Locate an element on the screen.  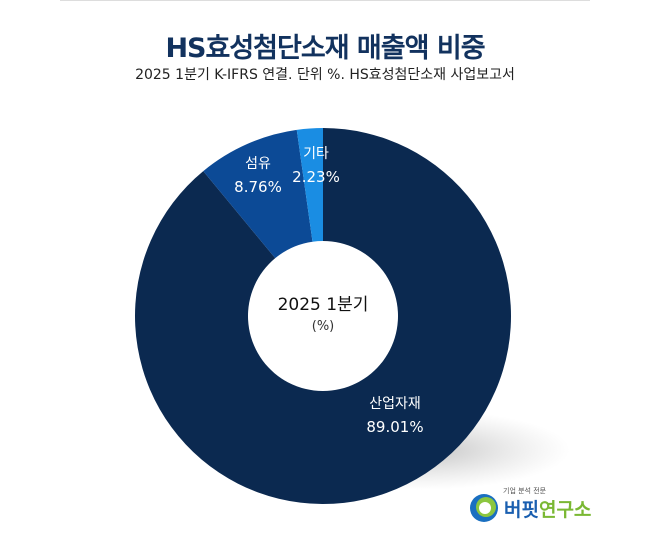
center-label: 2025 1분기 is located at coordinates (323, 305).